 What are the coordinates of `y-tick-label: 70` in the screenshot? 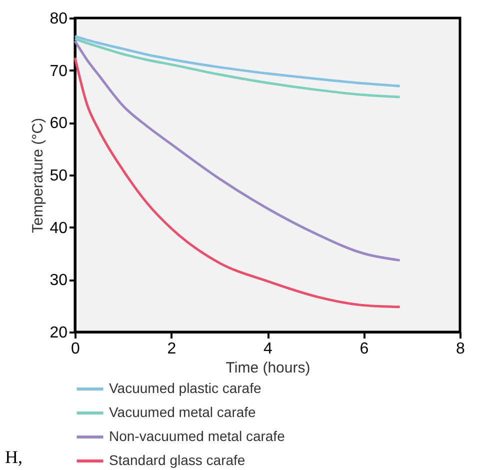 It's located at (59, 71).